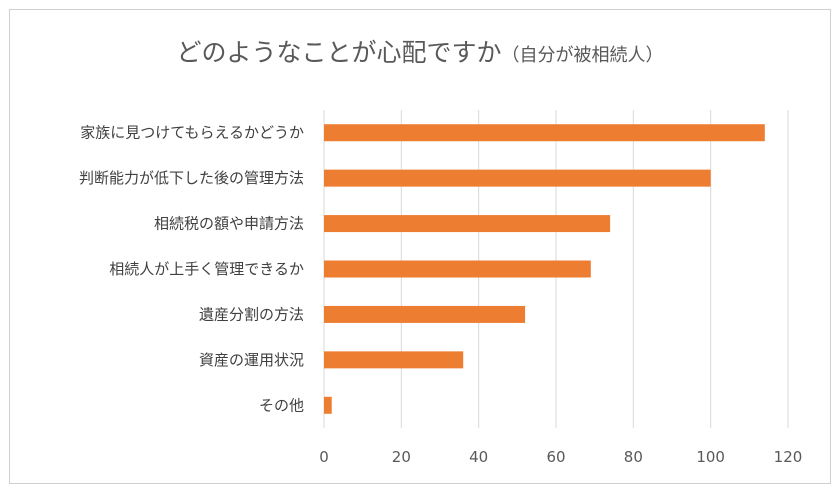  What do you see at coordinates (192, 133) in the screenshot?
I see `category-label: 家族に見つけてもらえるかどうか` at bounding box center [192, 133].